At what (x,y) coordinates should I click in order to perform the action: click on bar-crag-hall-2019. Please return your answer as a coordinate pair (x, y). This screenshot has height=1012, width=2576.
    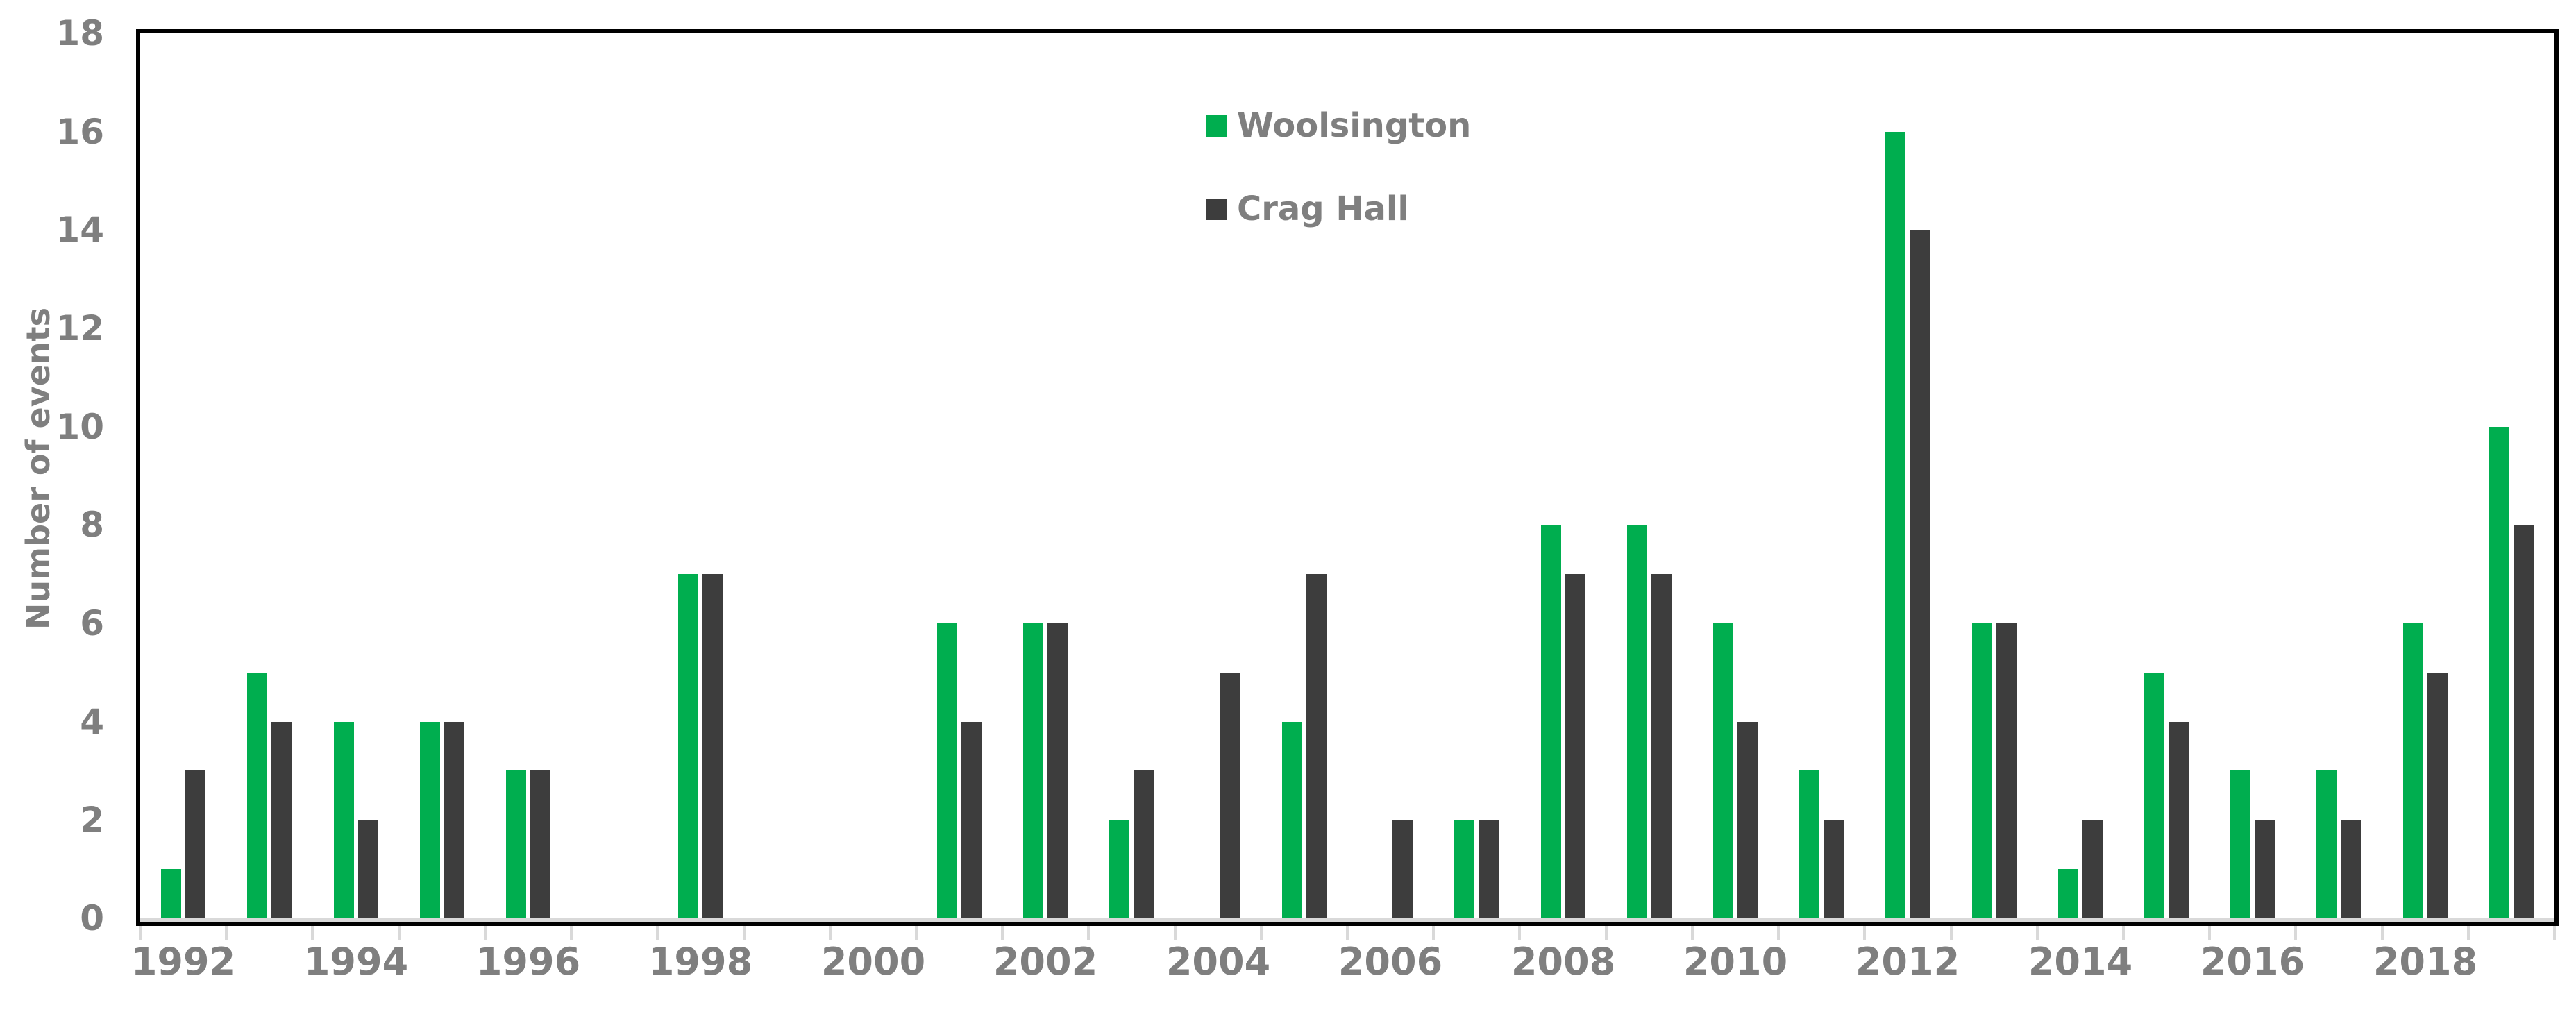
    Looking at the image, I should click on (2523, 721).